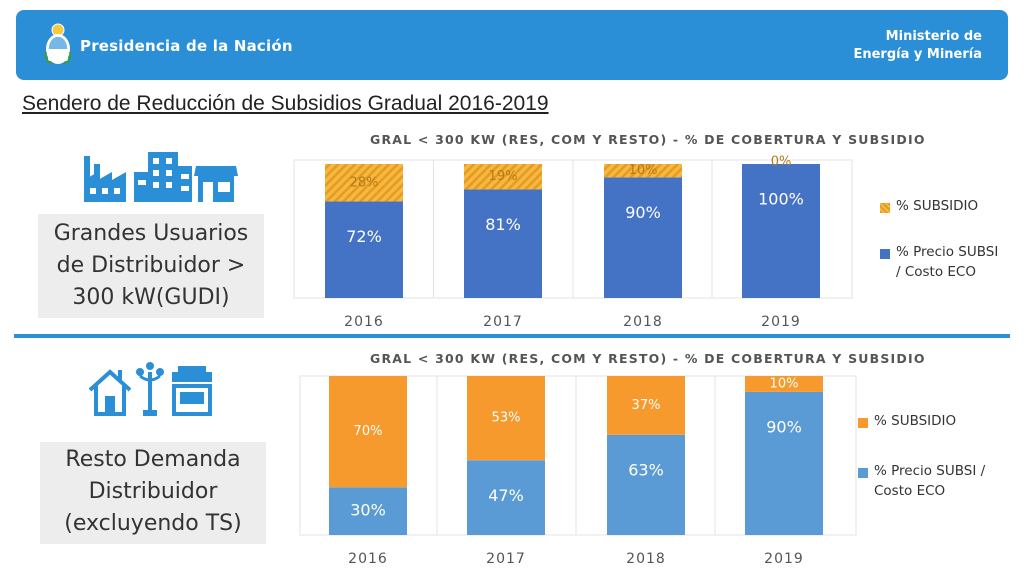 The image size is (1024, 576). I want to click on data-label-precio-bottom-2019: 90%, so click(784, 426).